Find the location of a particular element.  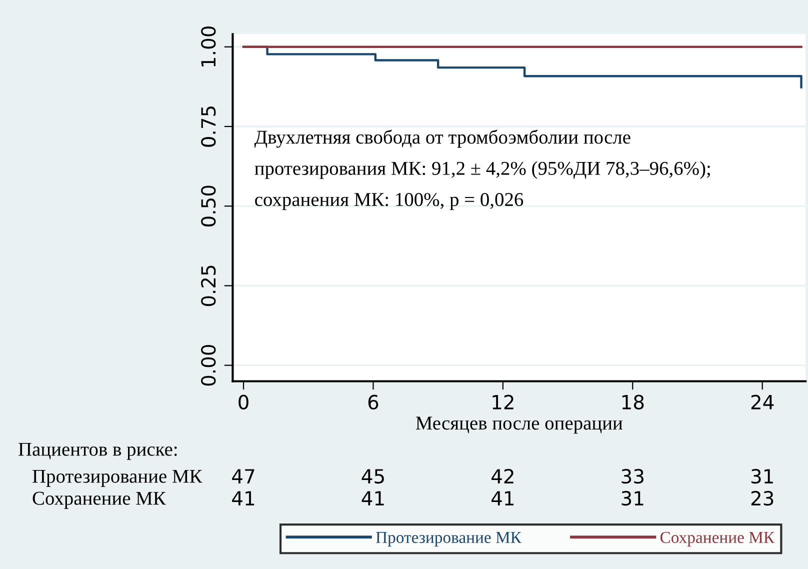

y-tick-label: 0.25 is located at coordinates (208, 286).